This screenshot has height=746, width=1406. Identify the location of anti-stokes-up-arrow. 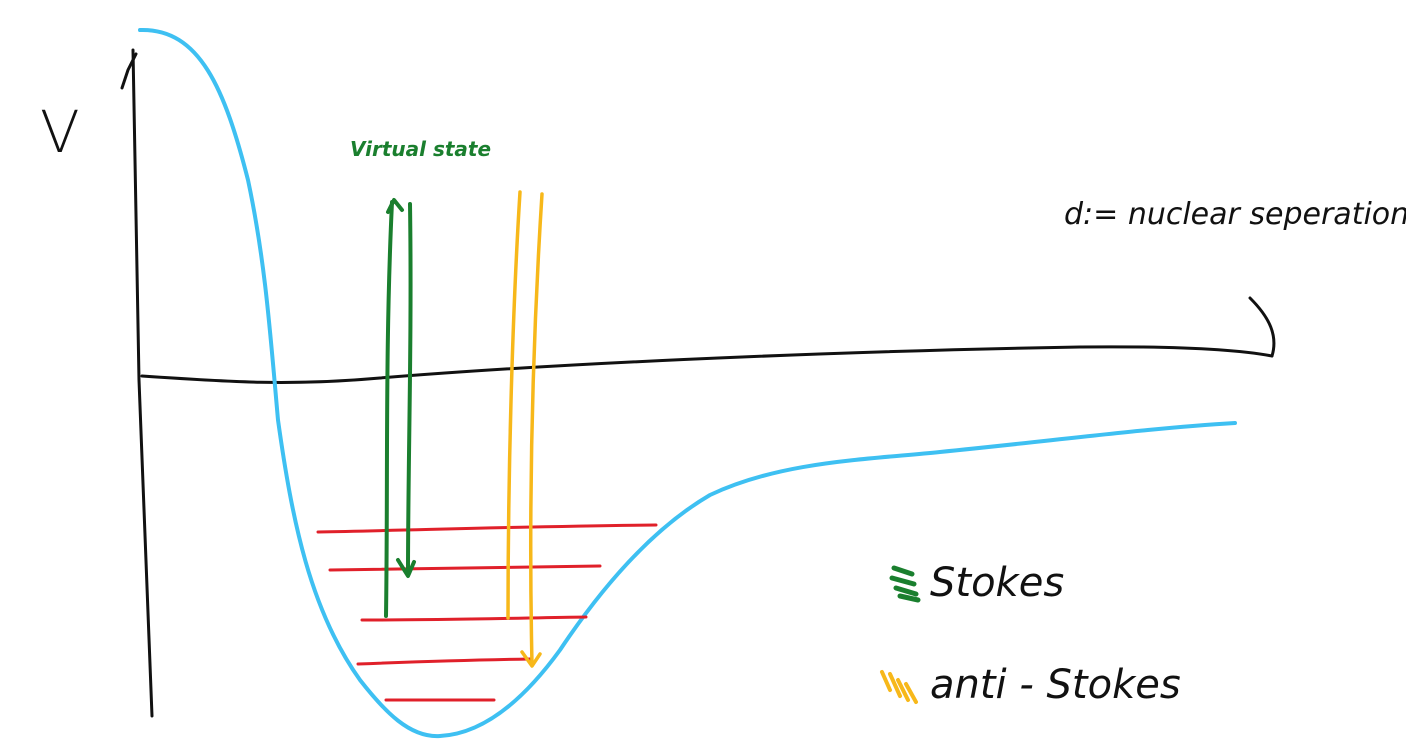
(514, 405).